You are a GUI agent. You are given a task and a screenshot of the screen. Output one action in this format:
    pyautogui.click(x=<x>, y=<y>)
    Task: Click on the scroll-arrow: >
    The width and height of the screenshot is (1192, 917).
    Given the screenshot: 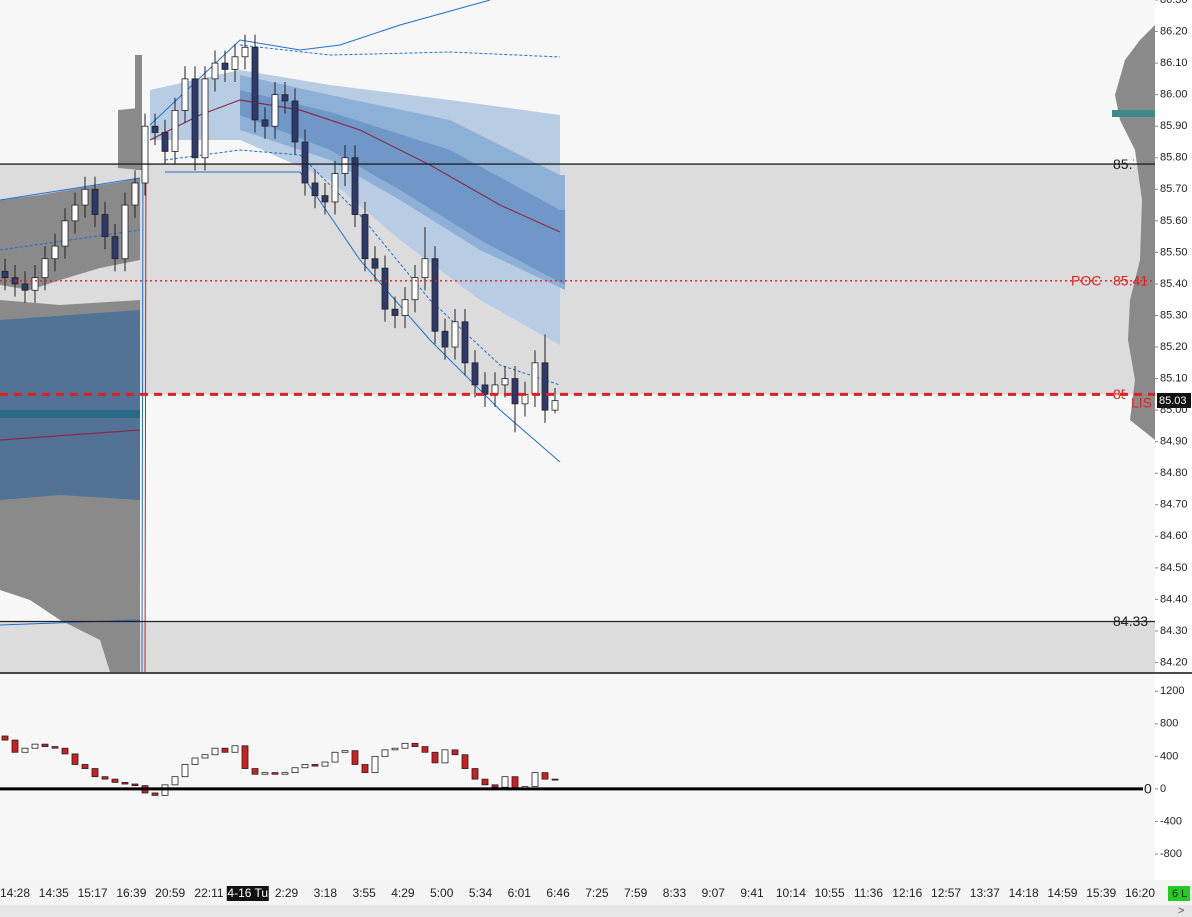 What is the action you would take?
    pyautogui.click(x=1181, y=911)
    